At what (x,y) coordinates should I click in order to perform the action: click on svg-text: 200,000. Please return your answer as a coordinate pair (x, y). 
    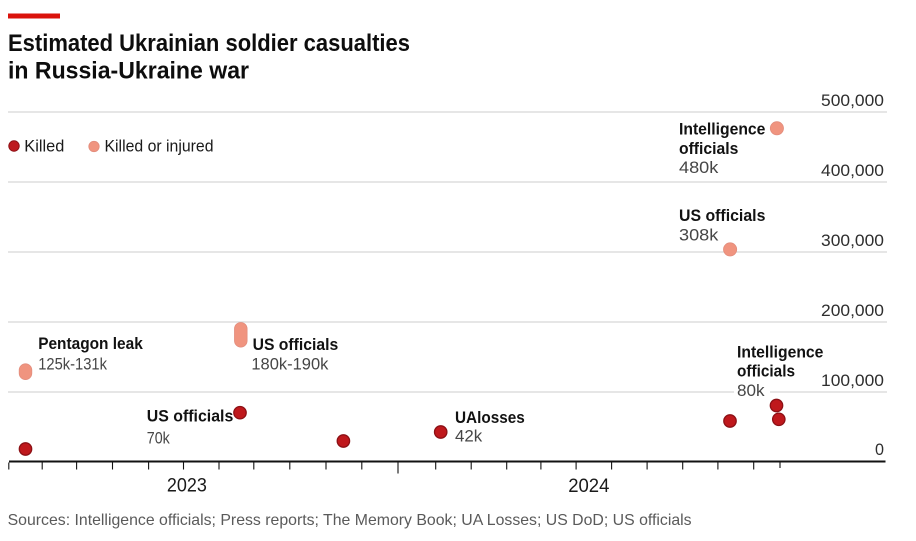
    Looking at the image, I should click on (852, 311).